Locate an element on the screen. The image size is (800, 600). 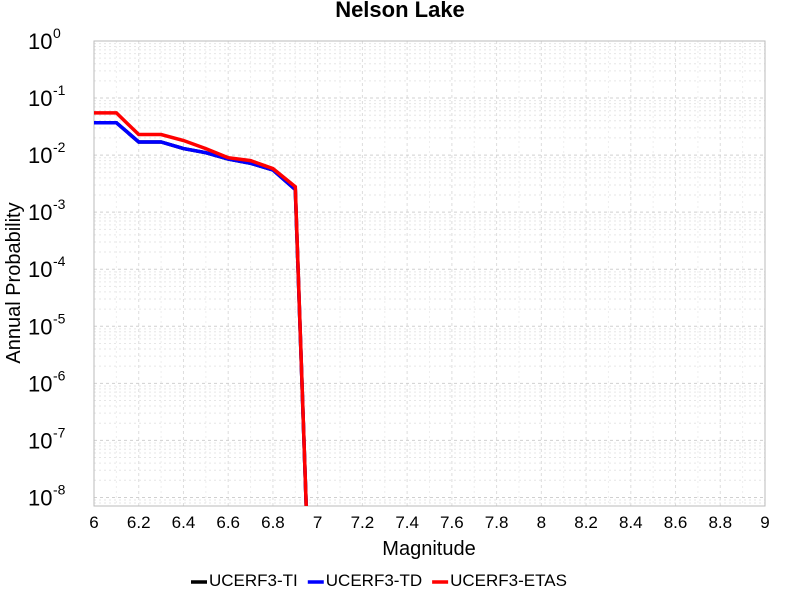
x-tick-label: 6.8 is located at coordinates (273, 522).